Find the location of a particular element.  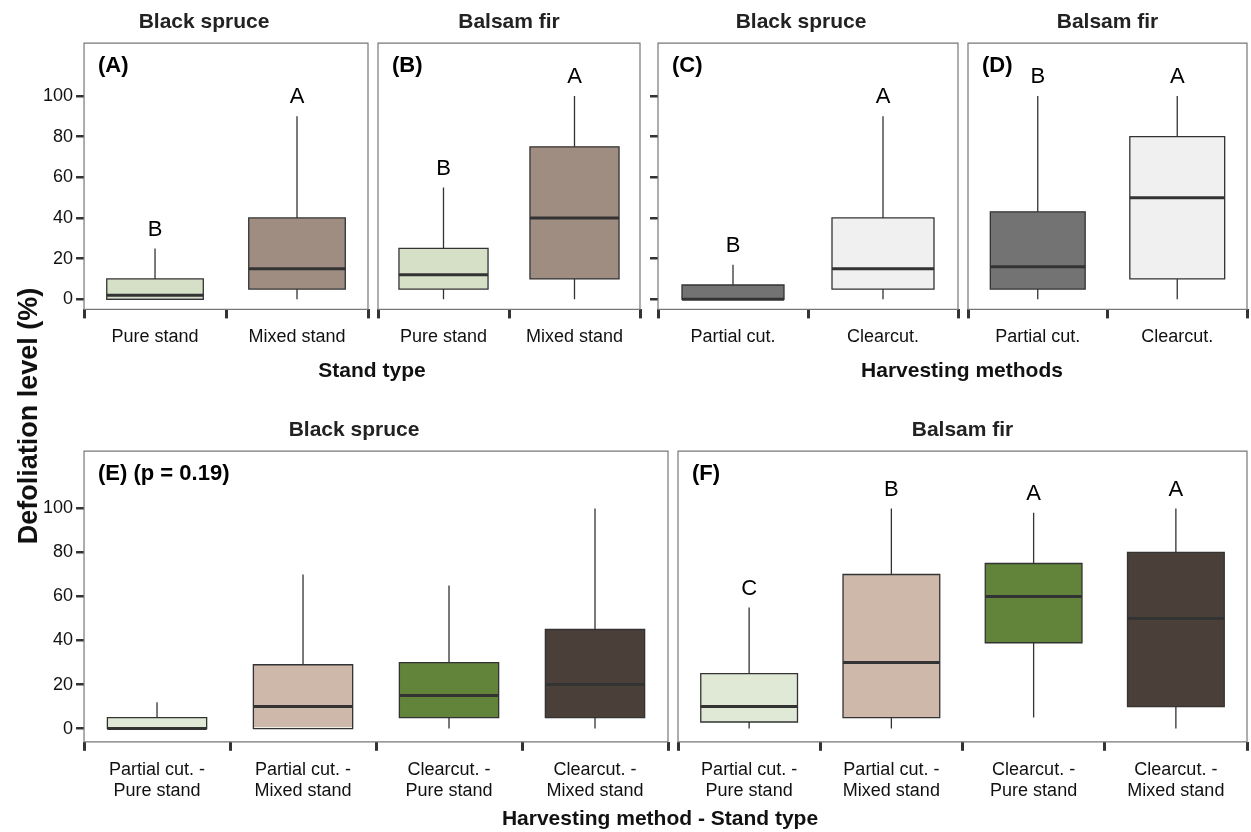

annotation: (F) is located at coordinates (706, 473).